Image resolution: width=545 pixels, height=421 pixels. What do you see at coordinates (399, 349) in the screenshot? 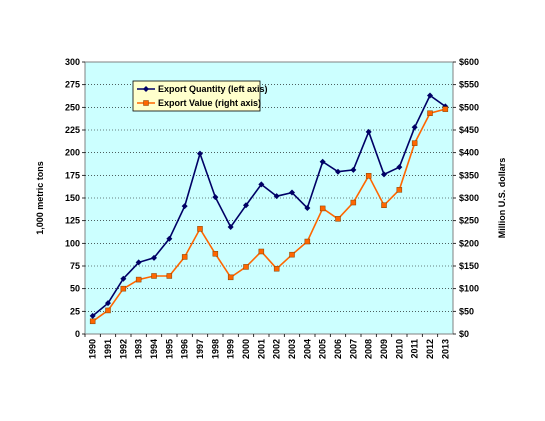
I see `x-tick-label: 2010` at bounding box center [399, 349].